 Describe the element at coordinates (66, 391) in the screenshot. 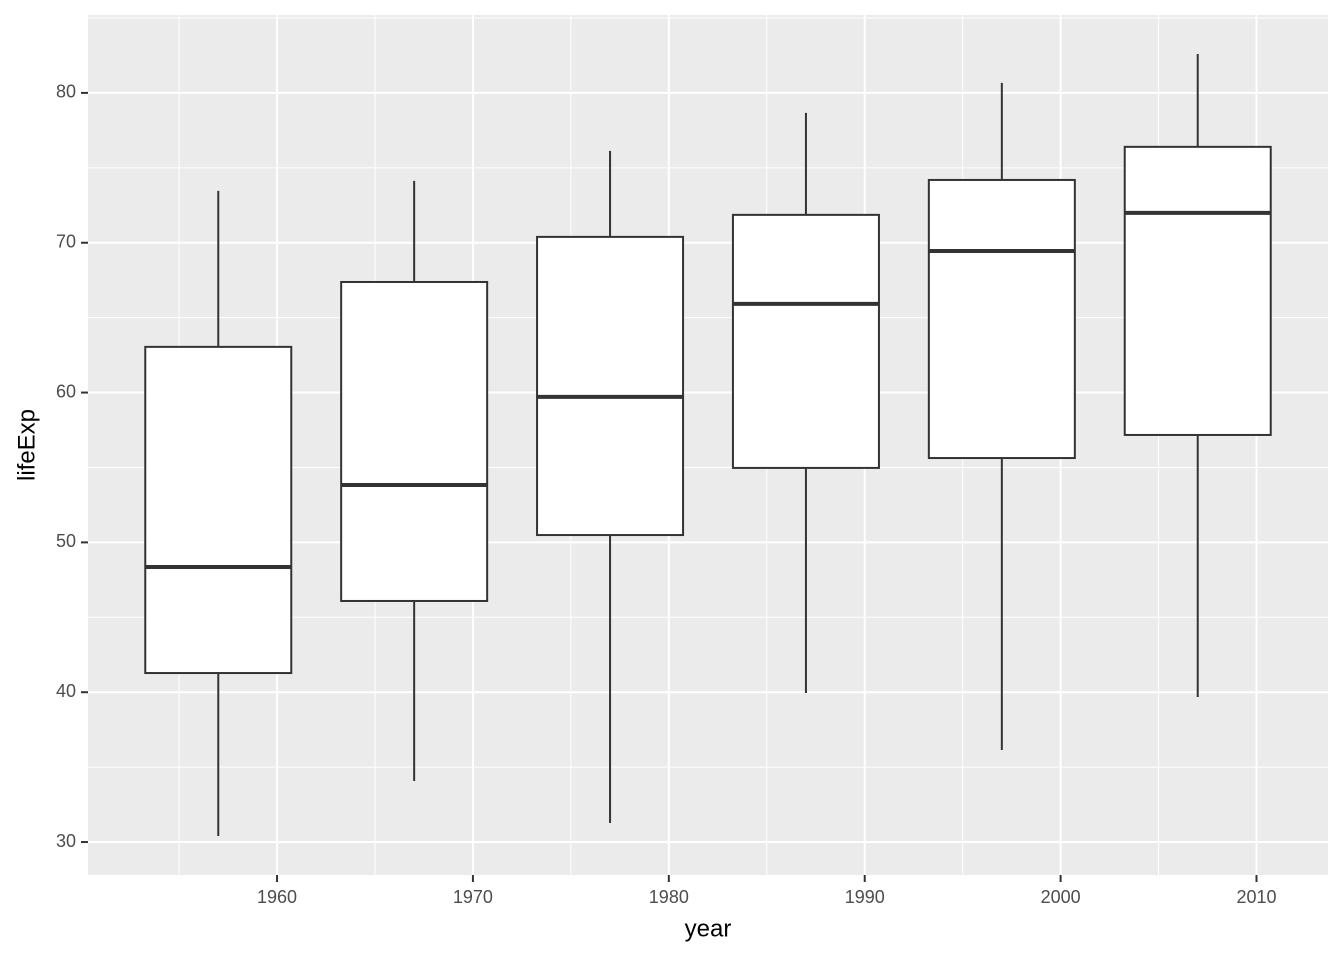

I see `y-tick-label: 60` at that location.